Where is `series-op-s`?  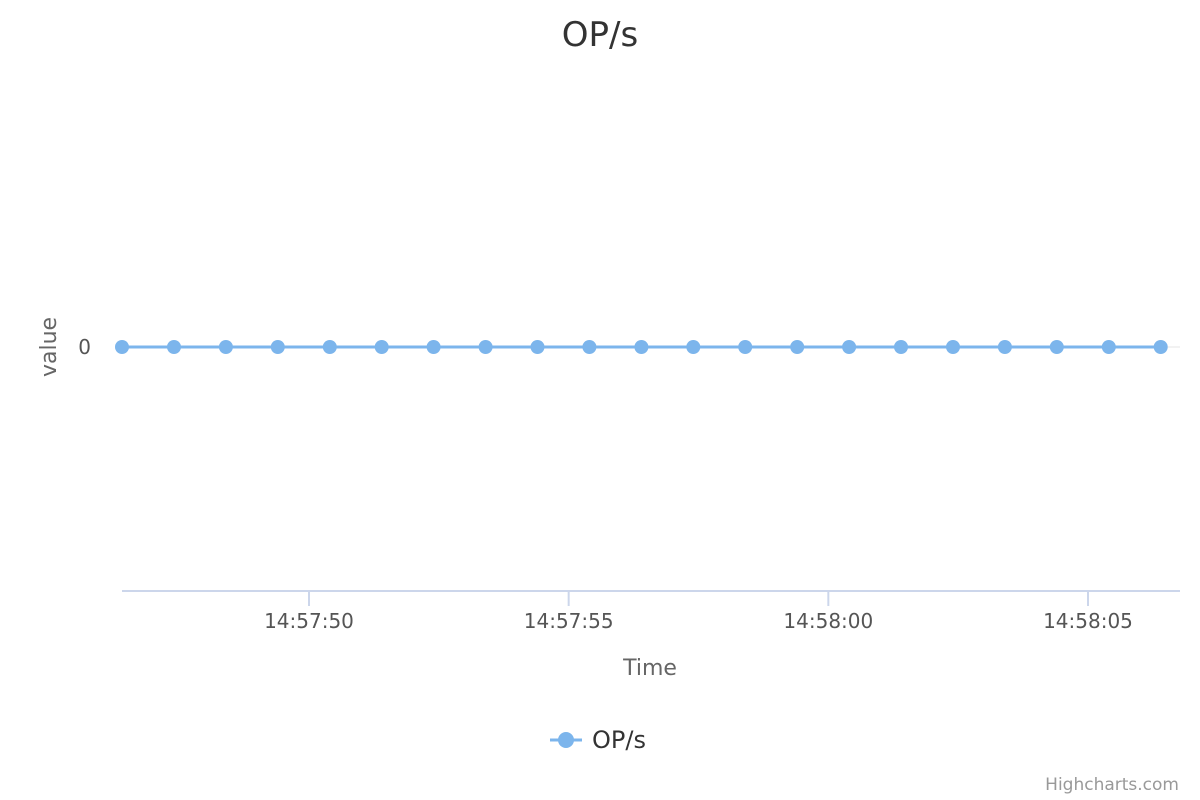
series-op-s is located at coordinates (641, 347).